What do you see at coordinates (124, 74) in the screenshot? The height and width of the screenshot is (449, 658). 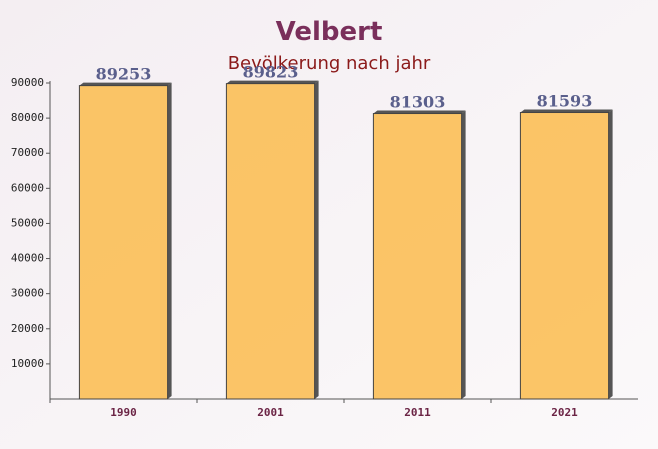 I see `value-label: 89253` at bounding box center [124, 74].